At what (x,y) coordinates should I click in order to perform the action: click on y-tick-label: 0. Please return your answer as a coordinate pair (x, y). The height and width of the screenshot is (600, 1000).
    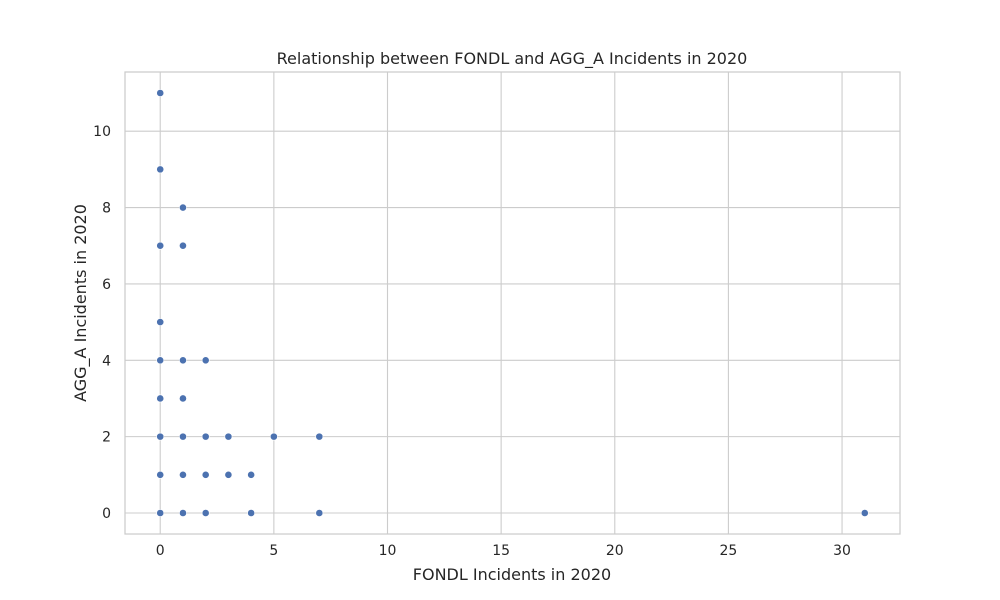
    Looking at the image, I should click on (106, 514).